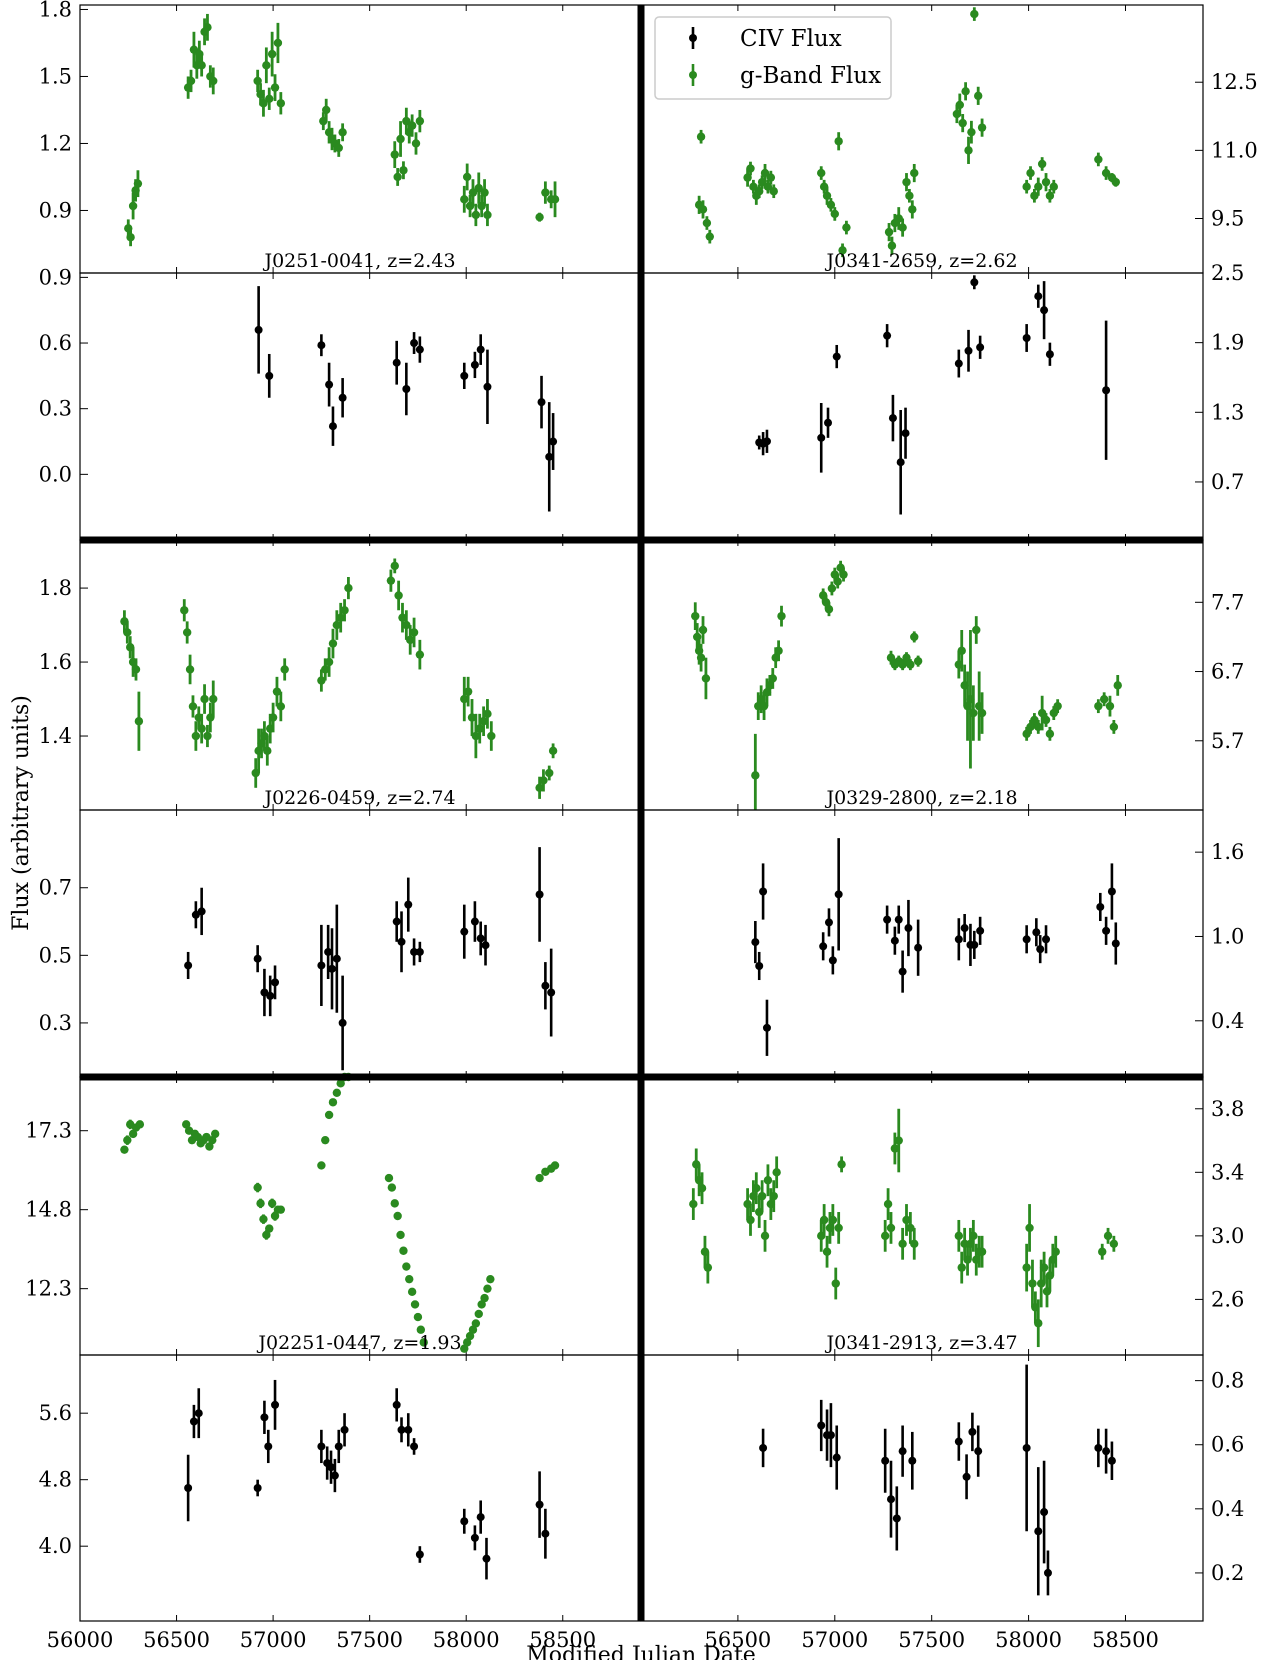 Image resolution: width=1268 pixels, height=1660 pixels. I want to click on y-tick-label: 0.4, so click(1227, 1509).